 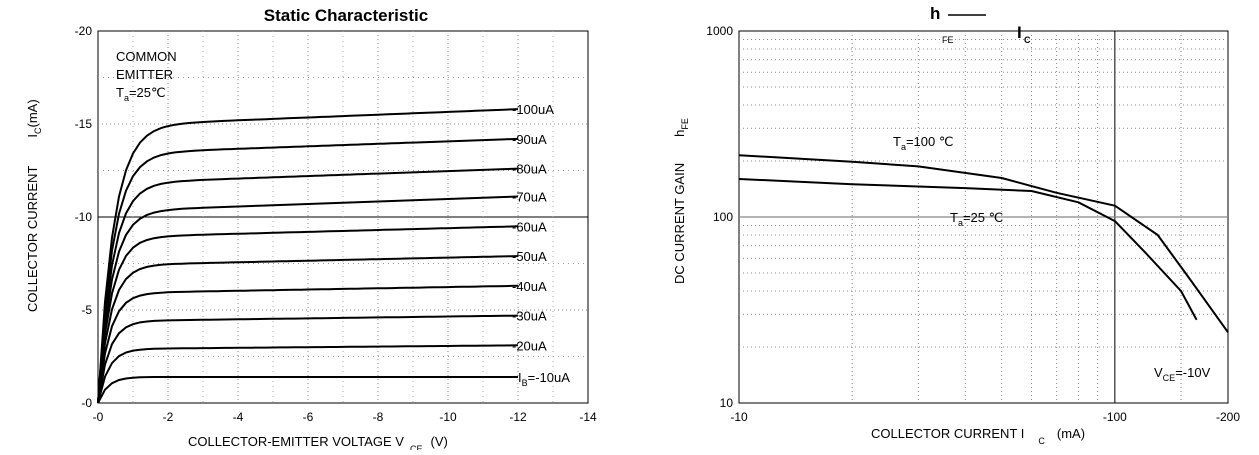 What do you see at coordinates (727, 403) in the screenshot?
I see `right-y-tick: 10` at bounding box center [727, 403].